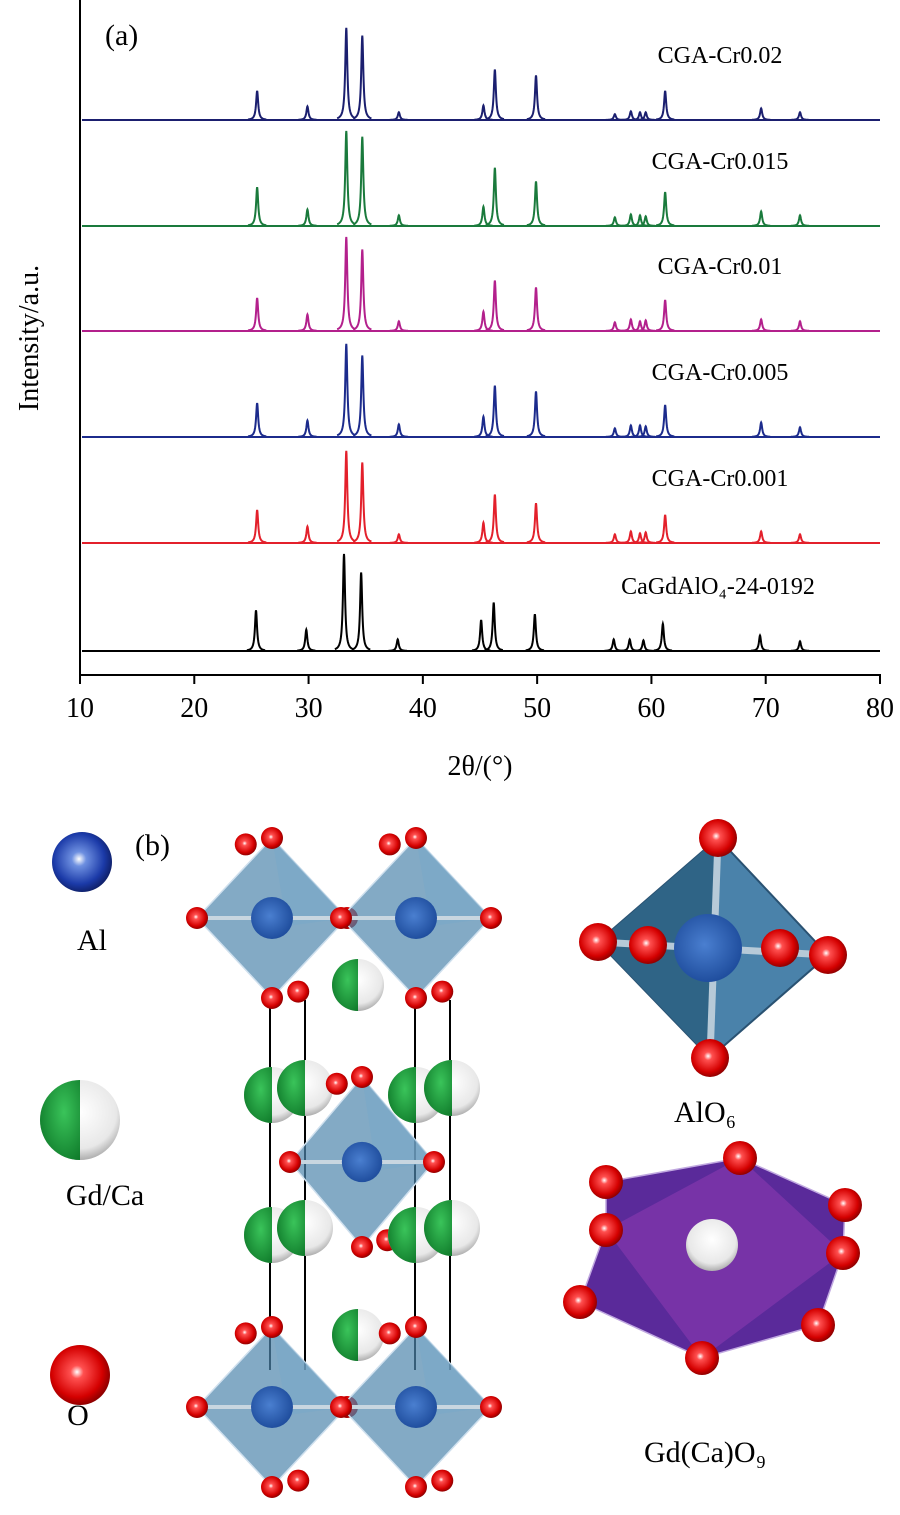 The width and height of the screenshot is (900, 1515). What do you see at coordinates (720, 479) in the screenshot?
I see `series-label: CGA-Cr0.001` at bounding box center [720, 479].